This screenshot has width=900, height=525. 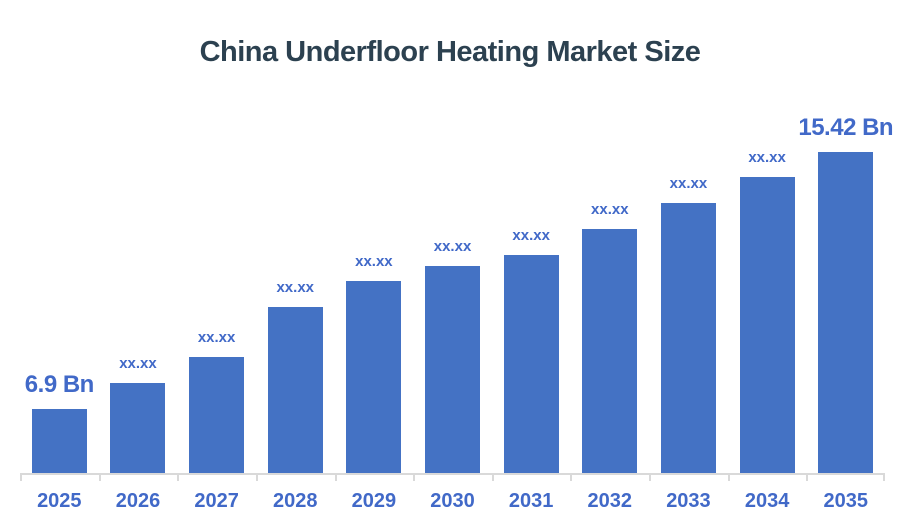 I want to click on x-axis-label-2025: 2025, so click(x=59, y=501).